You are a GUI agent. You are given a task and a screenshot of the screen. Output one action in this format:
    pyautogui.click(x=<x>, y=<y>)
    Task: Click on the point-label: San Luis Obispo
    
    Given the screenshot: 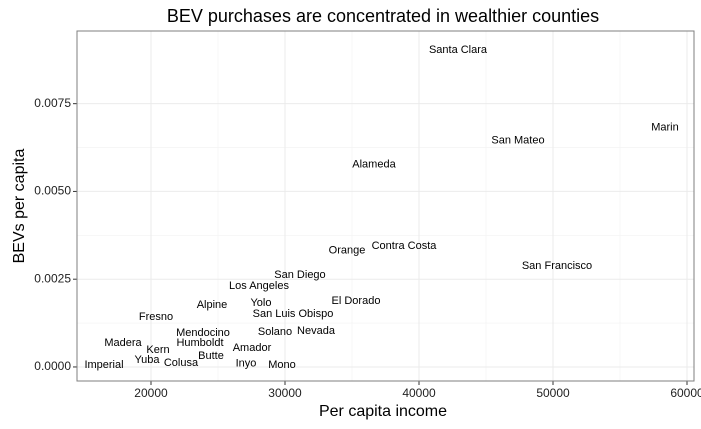 What is the action you would take?
    pyautogui.click(x=293, y=314)
    